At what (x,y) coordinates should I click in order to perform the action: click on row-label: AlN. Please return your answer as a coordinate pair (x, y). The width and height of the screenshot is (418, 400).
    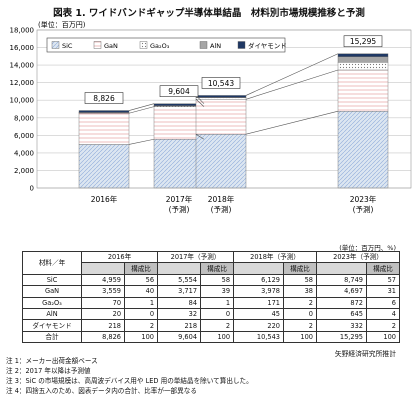
    Looking at the image, I should click on (52, 314).